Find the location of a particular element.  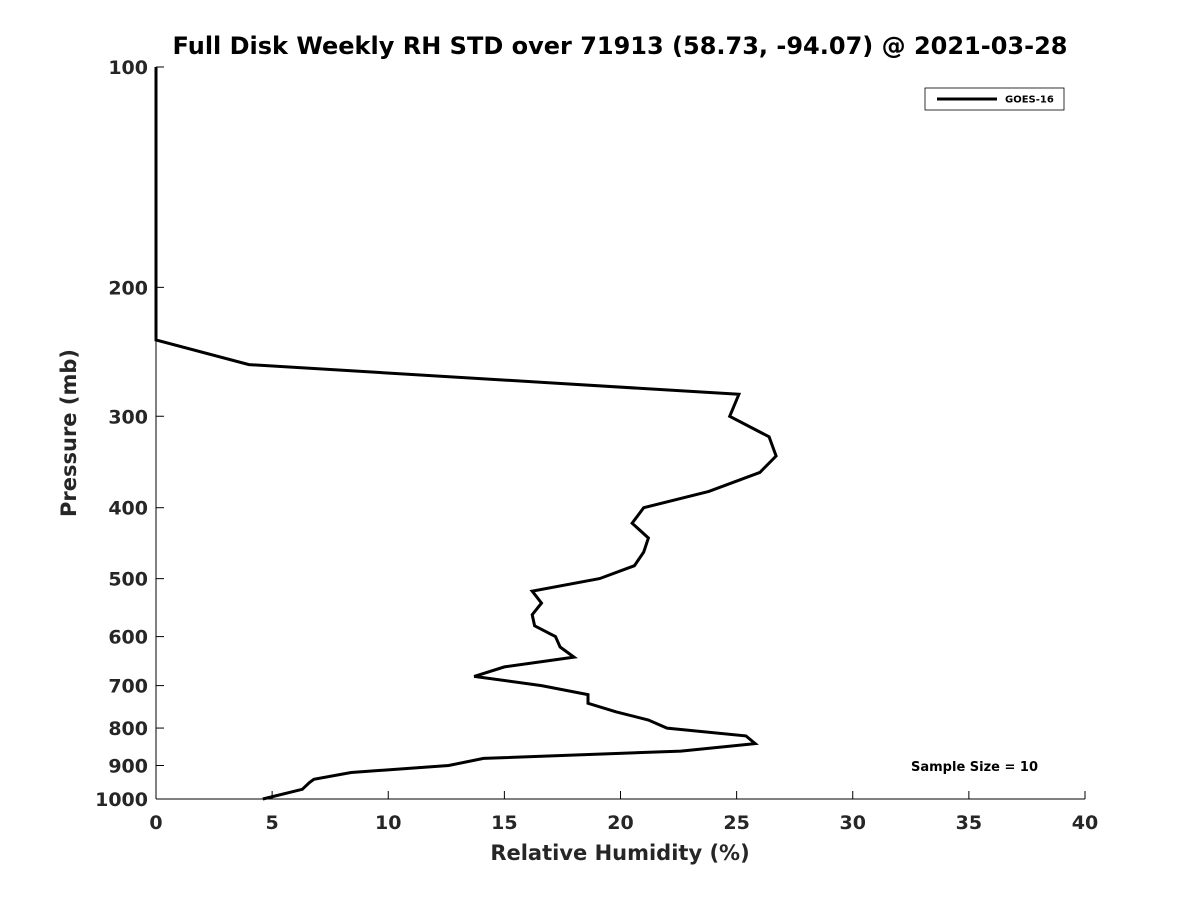

x-tick-label: 25 is located at coordinates (736, 823).